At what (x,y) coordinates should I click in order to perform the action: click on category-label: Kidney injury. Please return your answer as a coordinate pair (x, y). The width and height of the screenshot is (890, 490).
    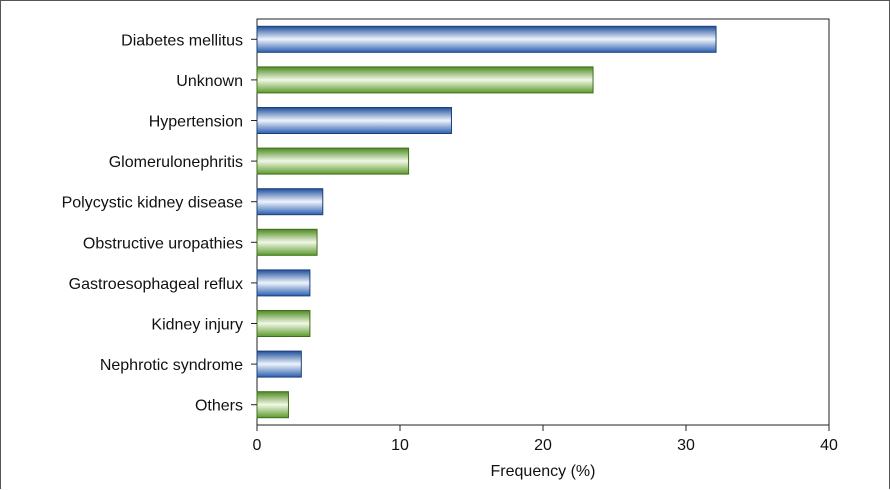
    Looking at the image, I should click on (197, 325).